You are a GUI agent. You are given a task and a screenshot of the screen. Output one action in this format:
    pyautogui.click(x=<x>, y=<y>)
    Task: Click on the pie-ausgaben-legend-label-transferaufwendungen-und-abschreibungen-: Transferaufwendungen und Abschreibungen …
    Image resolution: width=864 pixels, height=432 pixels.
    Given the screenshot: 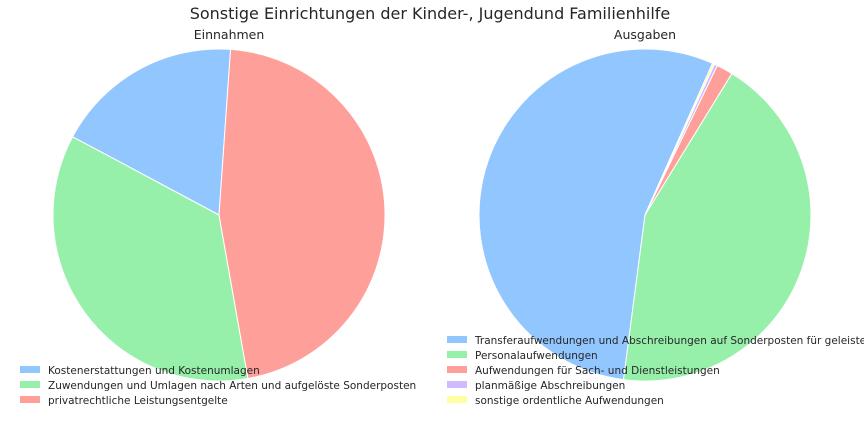 What is the action you would take?
    pyautogui.click(x=669, y=341)
    